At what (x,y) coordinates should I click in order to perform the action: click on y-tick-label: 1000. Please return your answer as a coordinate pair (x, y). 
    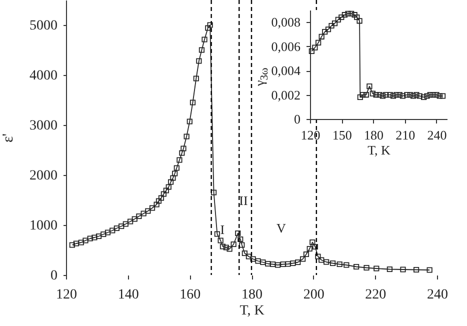
    Looking at the image, I should click on (44, 226).